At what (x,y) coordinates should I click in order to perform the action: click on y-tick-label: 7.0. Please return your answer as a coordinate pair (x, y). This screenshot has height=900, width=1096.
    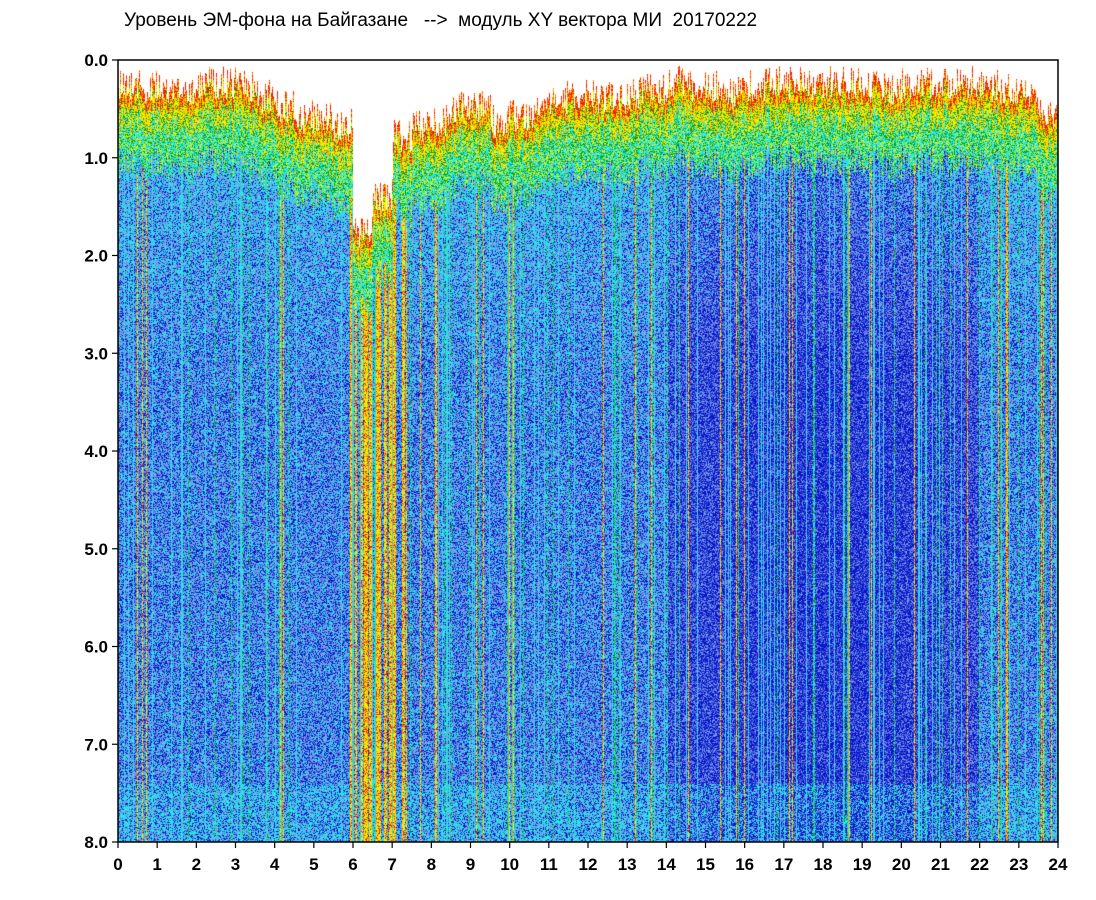
    Looking at the image, I should click on (96, 744).